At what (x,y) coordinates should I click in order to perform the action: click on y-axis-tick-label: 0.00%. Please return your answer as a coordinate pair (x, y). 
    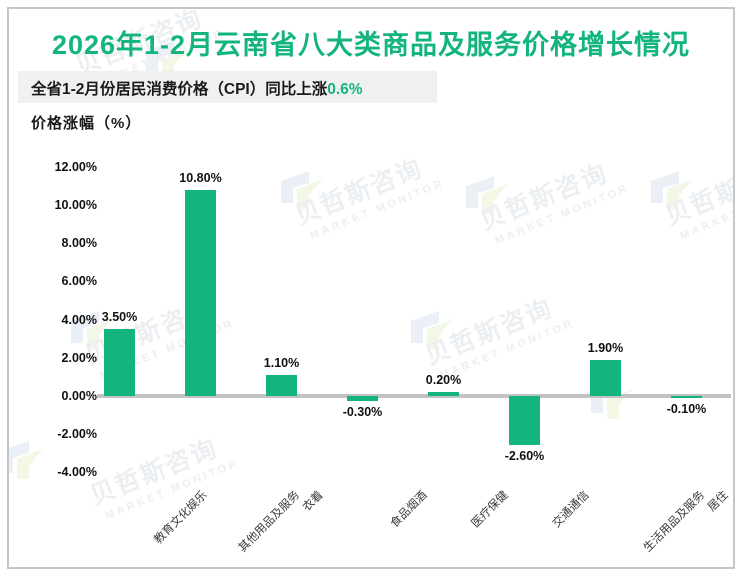
    Looking at the image, I should click on (79, 395).